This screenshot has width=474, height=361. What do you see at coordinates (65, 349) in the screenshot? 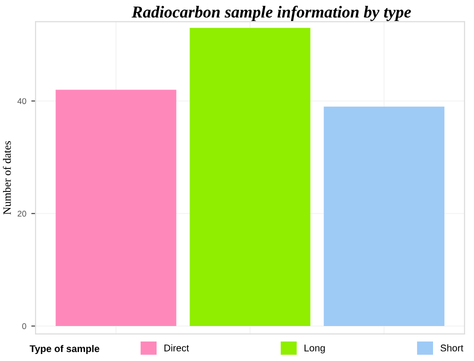
I see `legend-title: Type of sample` at bounding box center [65, 349].